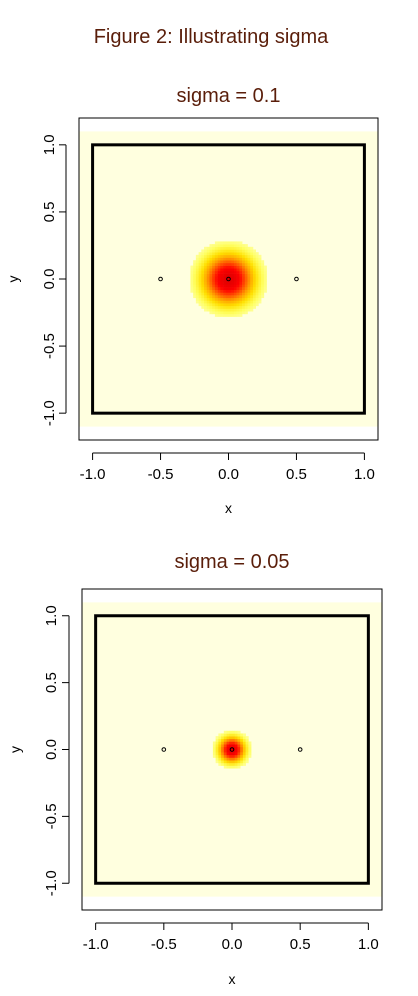 The height and width of the screenshot is (996, 418). I want to click on y-tick-label: -1.0, so click(49, 413).